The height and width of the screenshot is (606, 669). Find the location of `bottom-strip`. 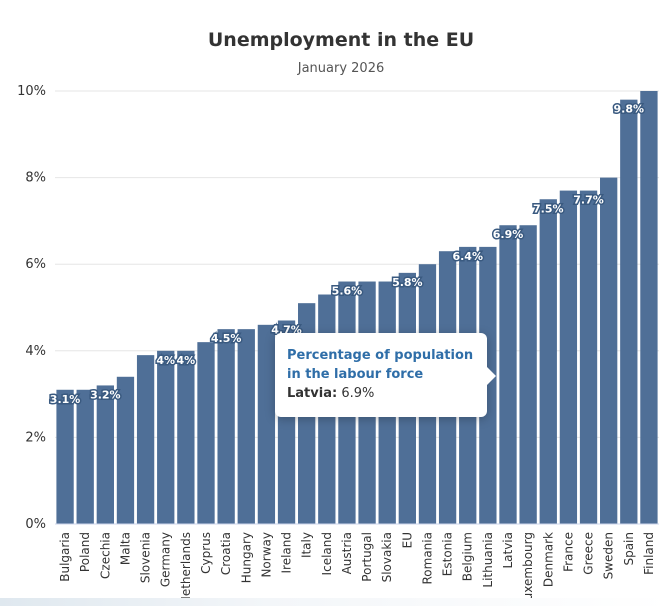

bottom-strip is located at coordinates (334, 602).